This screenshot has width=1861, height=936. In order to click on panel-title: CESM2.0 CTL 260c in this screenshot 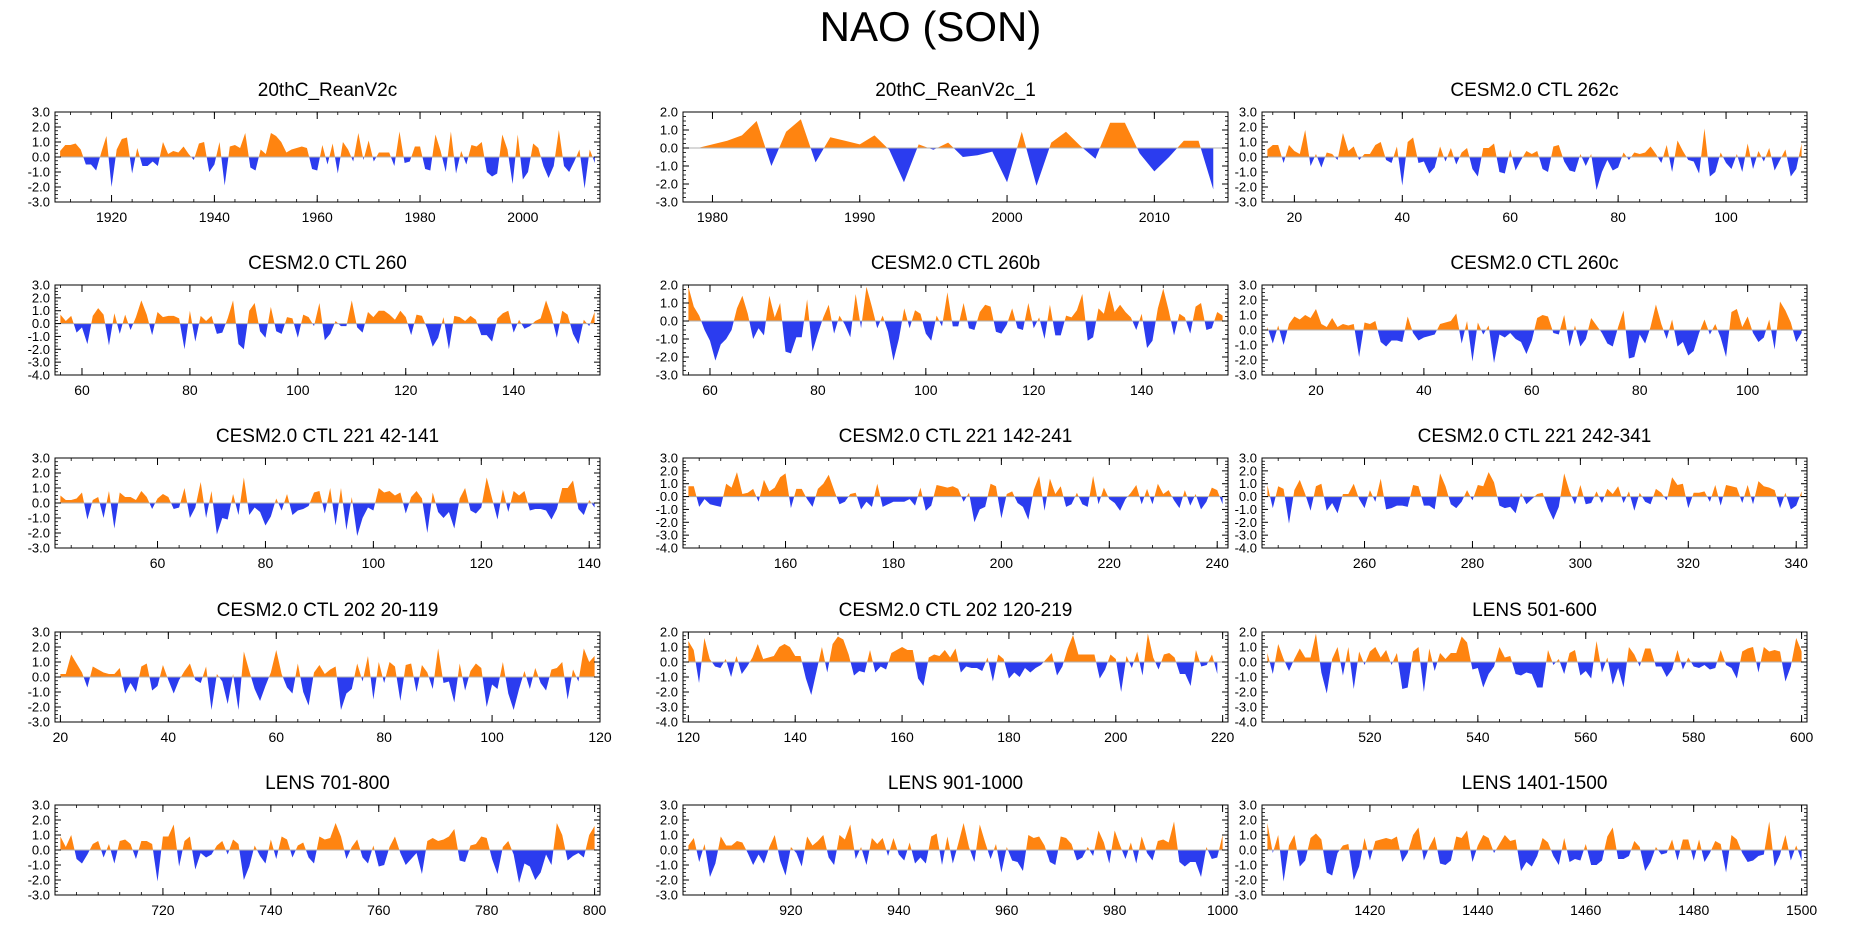, I will do `click(1534, 263)`.